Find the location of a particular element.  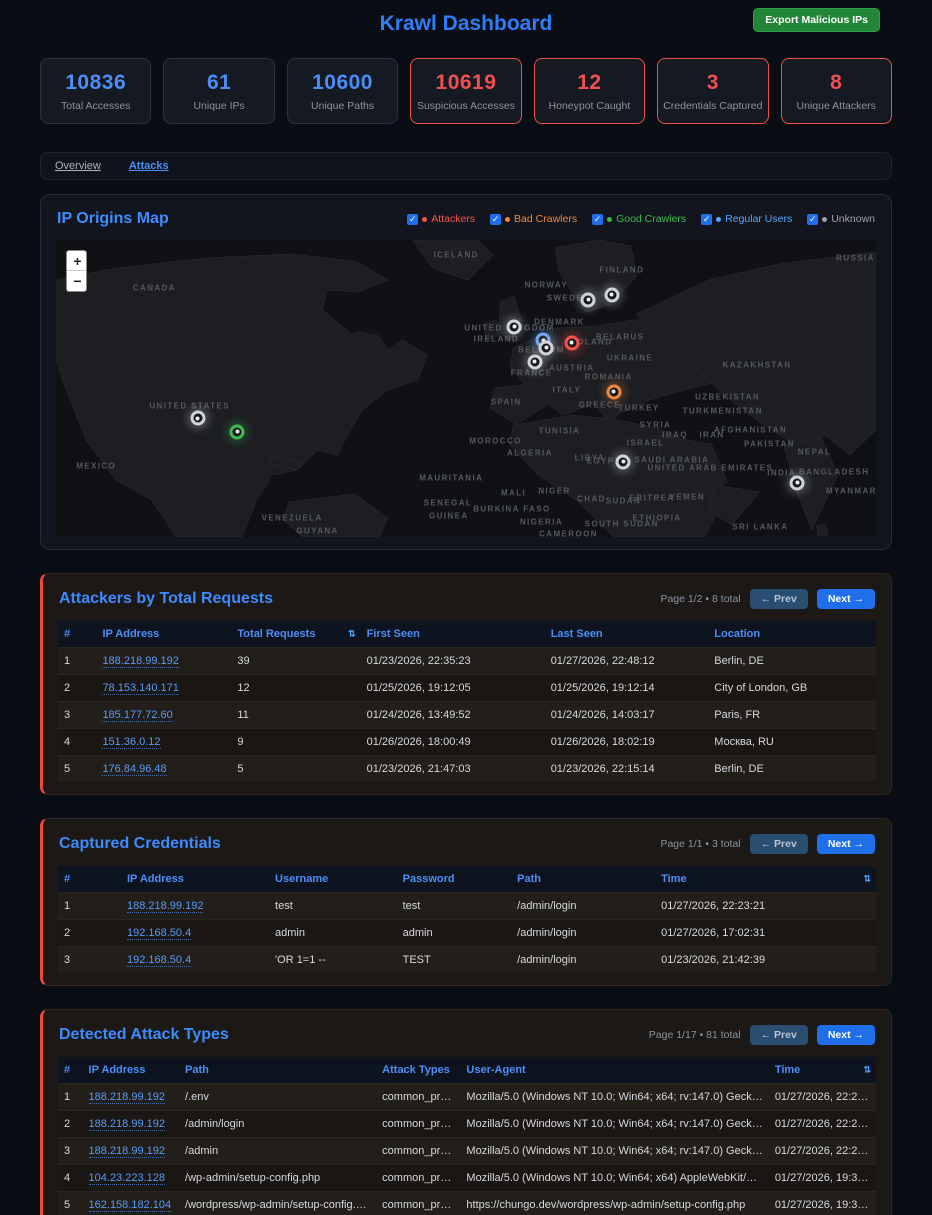

ip-cell: 104.23.223.128 is located at coordinates (131, 1178).